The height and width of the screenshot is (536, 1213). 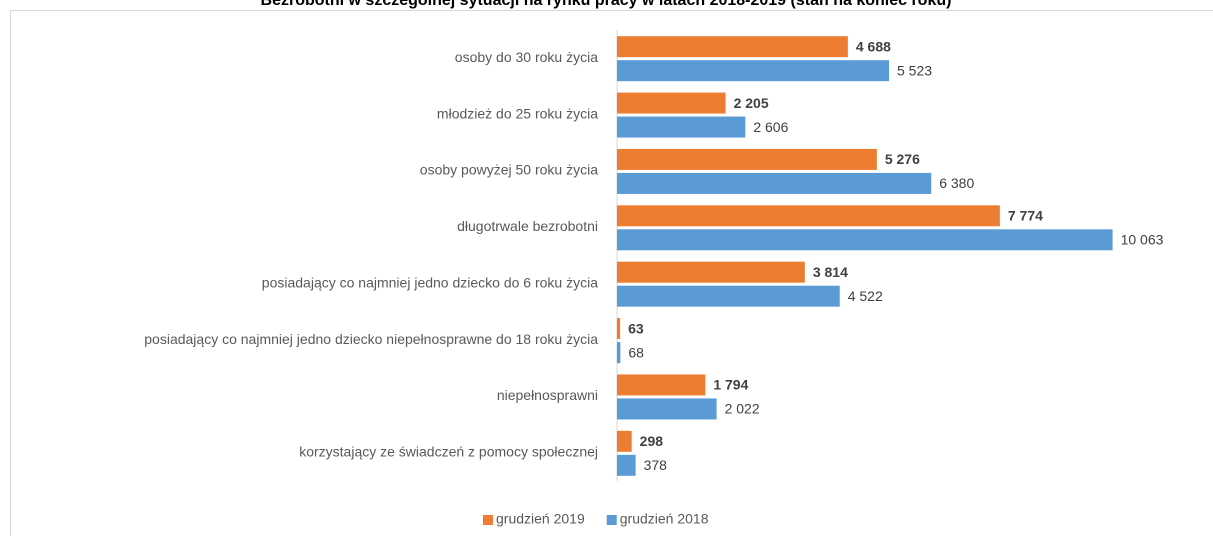 What do you see at coordinates (914, 70) in the screenshot?
I see `value-label: 5 523` at bounding box center [914, 70].